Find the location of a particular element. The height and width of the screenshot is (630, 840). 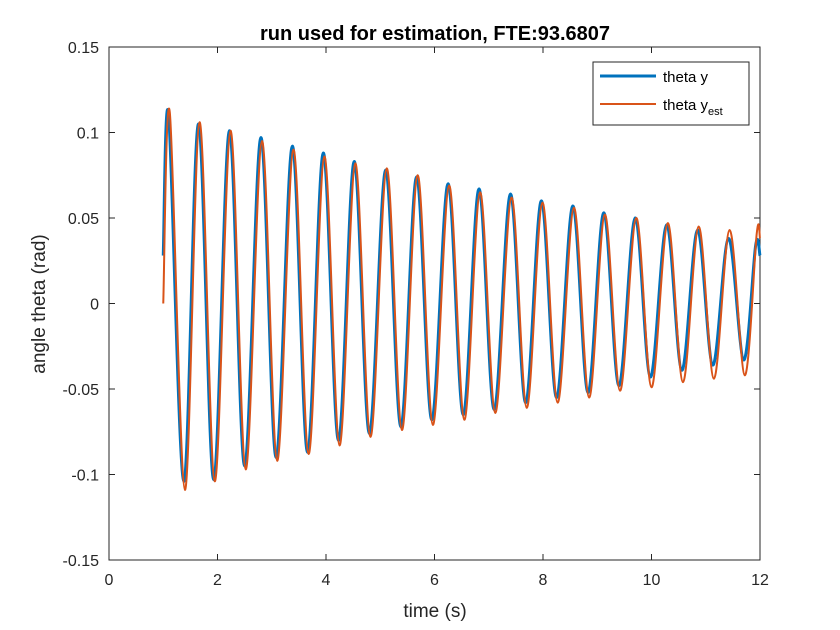

legend-label-theta-y-est-main: theta y is located at coordinates (686, 105).